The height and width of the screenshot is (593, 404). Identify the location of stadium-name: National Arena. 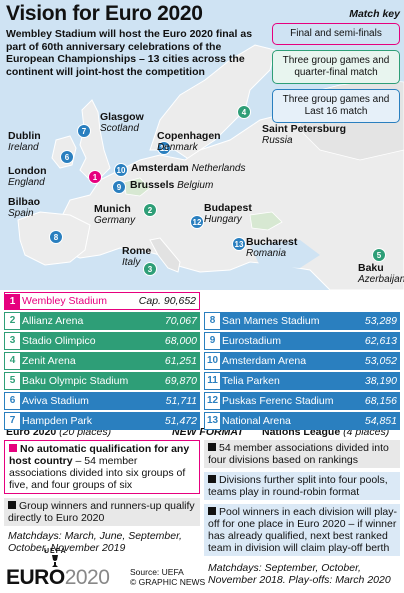
(256, 421).